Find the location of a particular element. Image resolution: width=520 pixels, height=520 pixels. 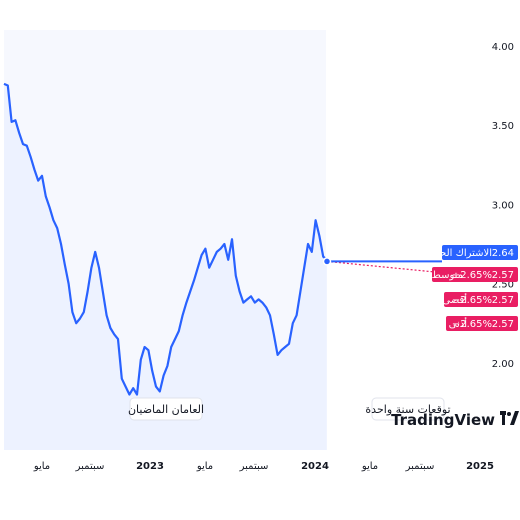

current-price-label: الاشتراك الحالي is located at coordinates (459, 253).